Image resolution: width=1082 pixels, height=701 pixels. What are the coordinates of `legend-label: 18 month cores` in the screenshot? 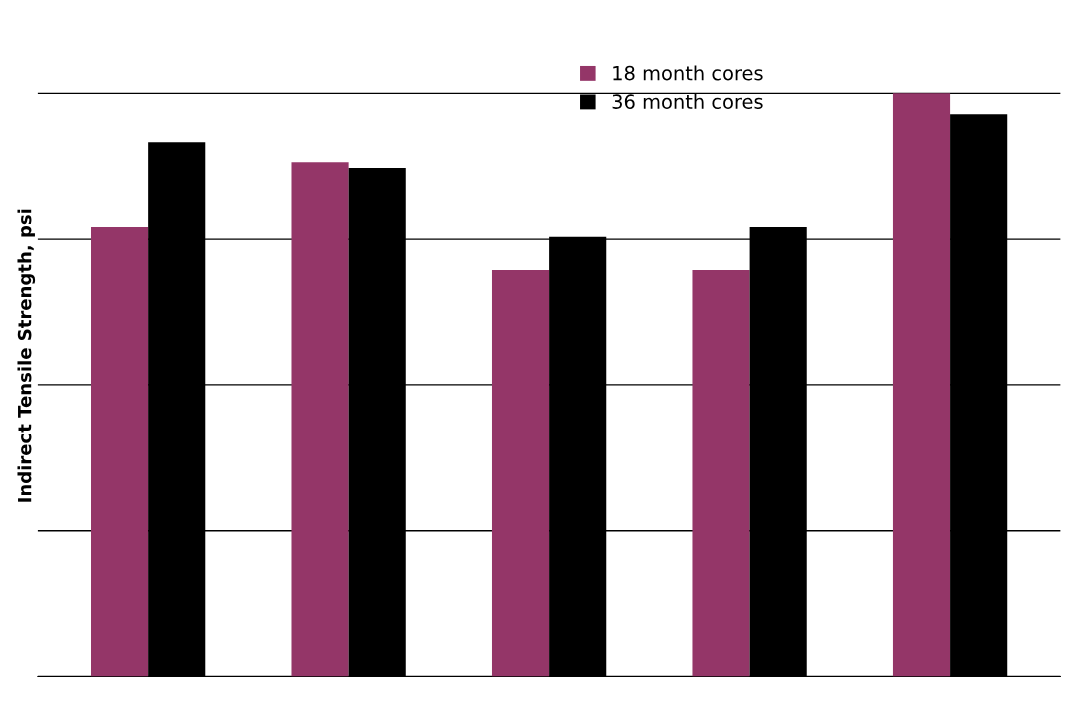 It's located at (688, 73).